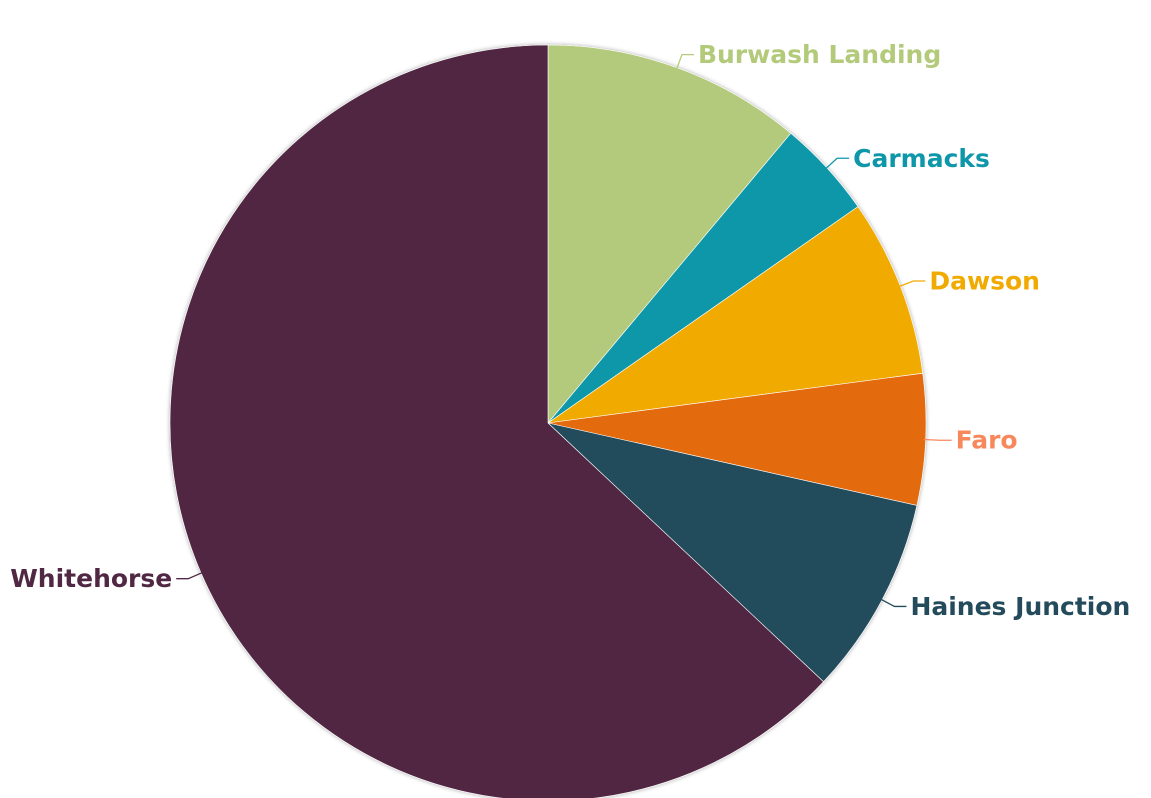  Describe the element at coordinates (987, 440) in the screenshot. I see `slice-label-faro: Faro` at that location.